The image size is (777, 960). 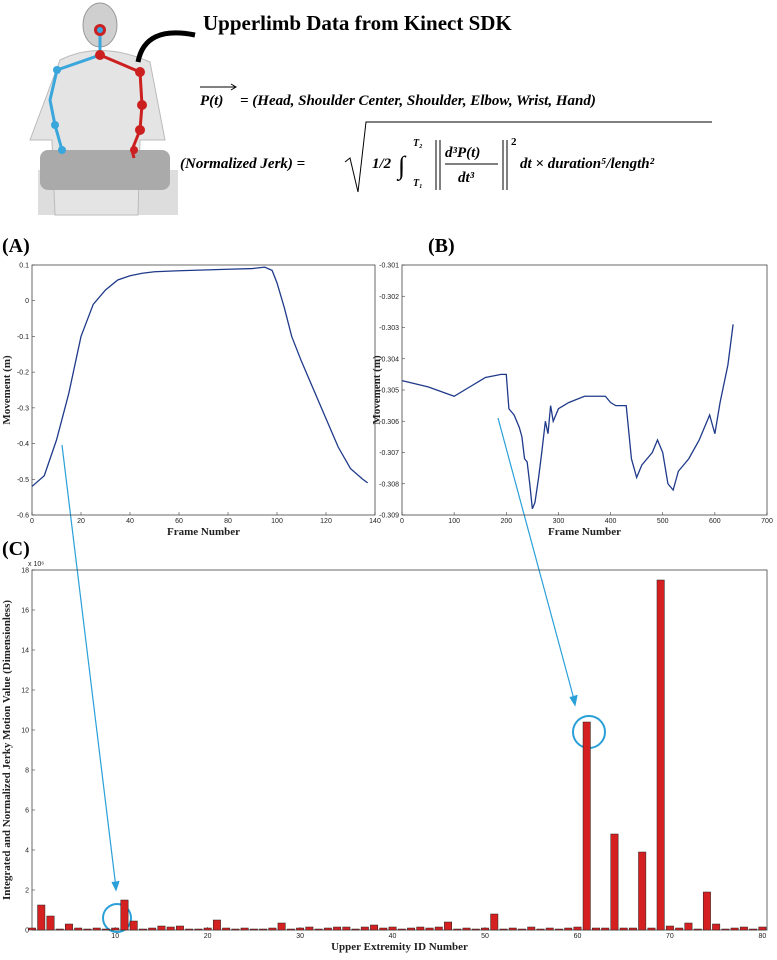 I want to click on y-exponent: x 10⁶, so click(x=36, y=564).